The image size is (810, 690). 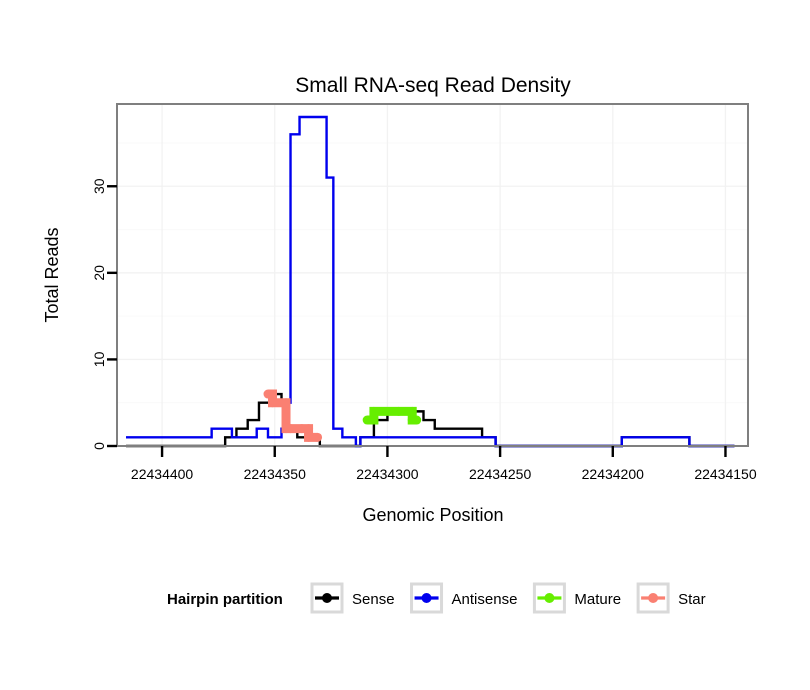 I want to click on y-tick-label: 20, so click(x=99, y=273).